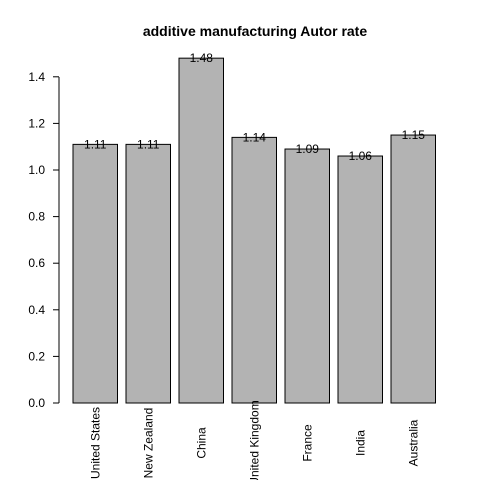 The height and width of the screenshot is (485, 480). I want to click on y-tick-label: 0.4, so click(36, 310).